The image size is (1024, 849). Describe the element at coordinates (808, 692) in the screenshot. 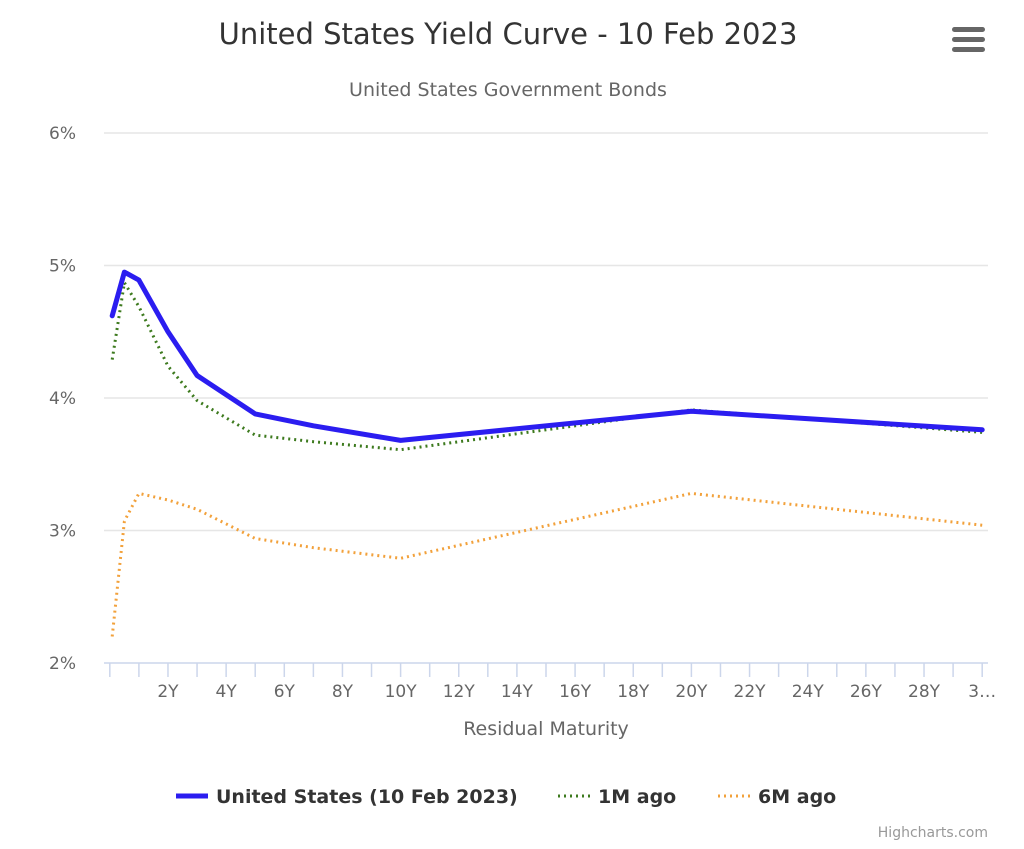

I see `x-tick-label: 24Y` at that location.